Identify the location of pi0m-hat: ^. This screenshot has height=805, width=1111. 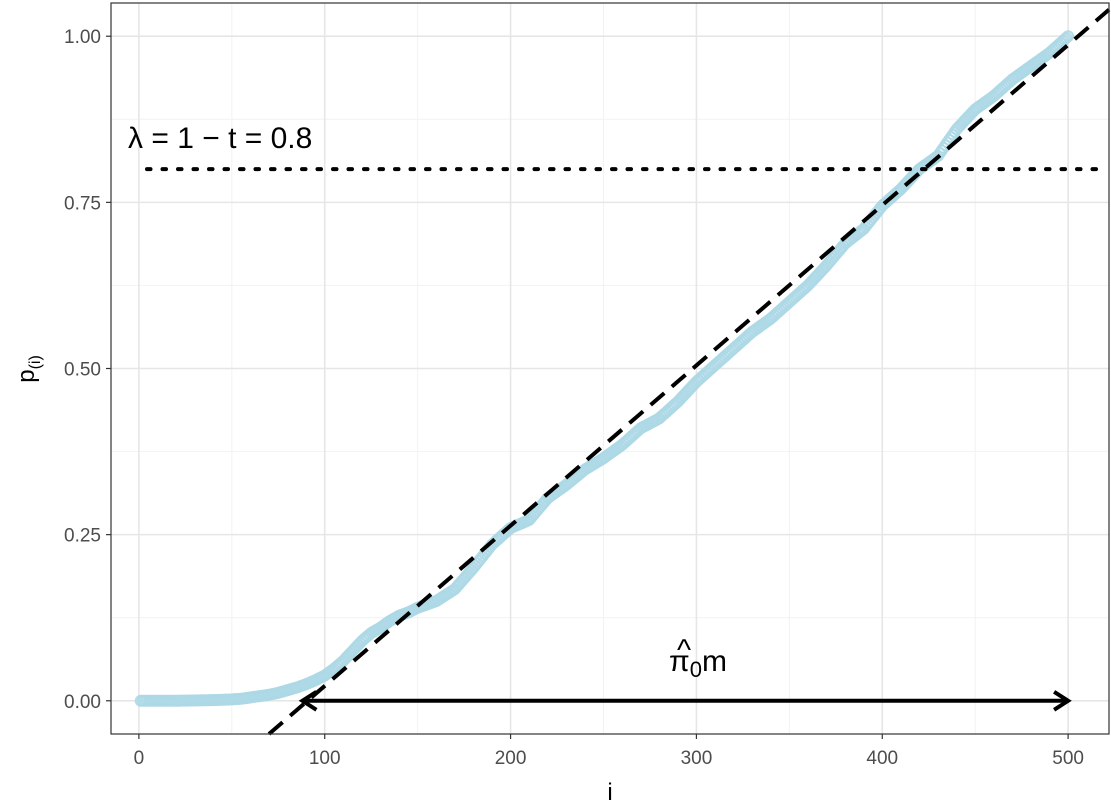
(684, 650).